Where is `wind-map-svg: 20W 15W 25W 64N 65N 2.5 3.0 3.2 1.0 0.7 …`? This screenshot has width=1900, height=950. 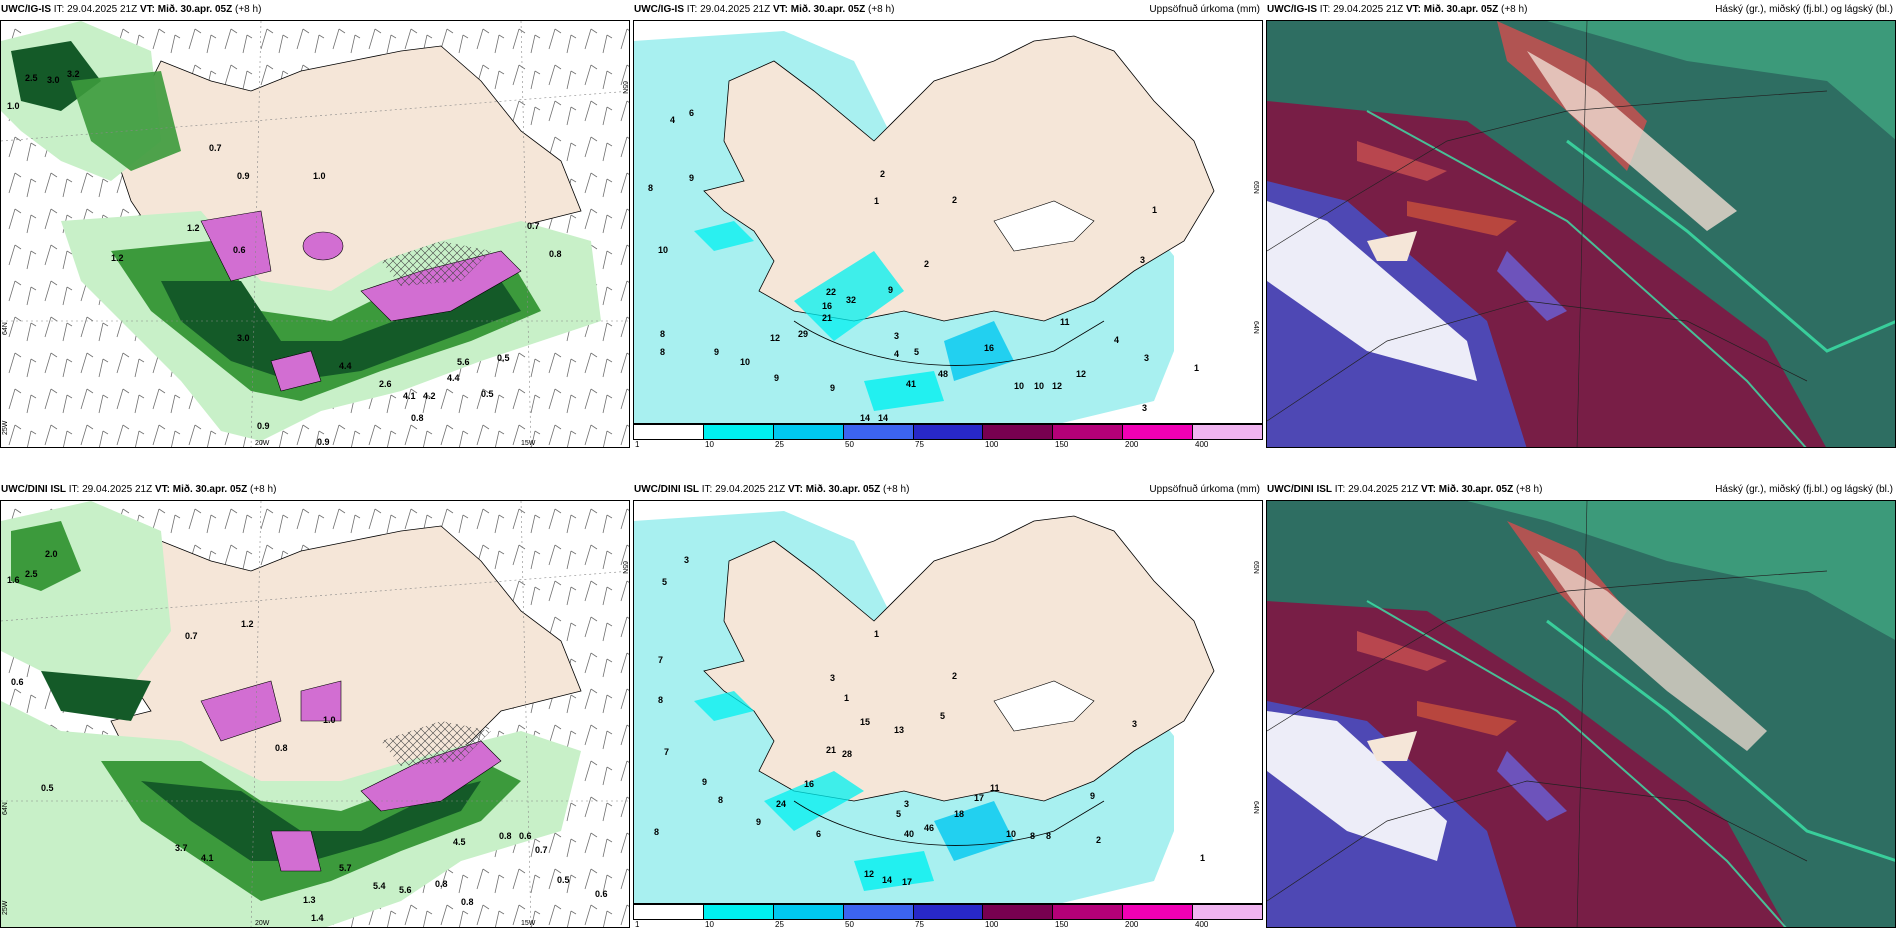
wind-map-svg: 20W 15W 25W 64N 65N 2.5 3.0 3.2 1.0 0.7 … is located at coordinates (315, 234).